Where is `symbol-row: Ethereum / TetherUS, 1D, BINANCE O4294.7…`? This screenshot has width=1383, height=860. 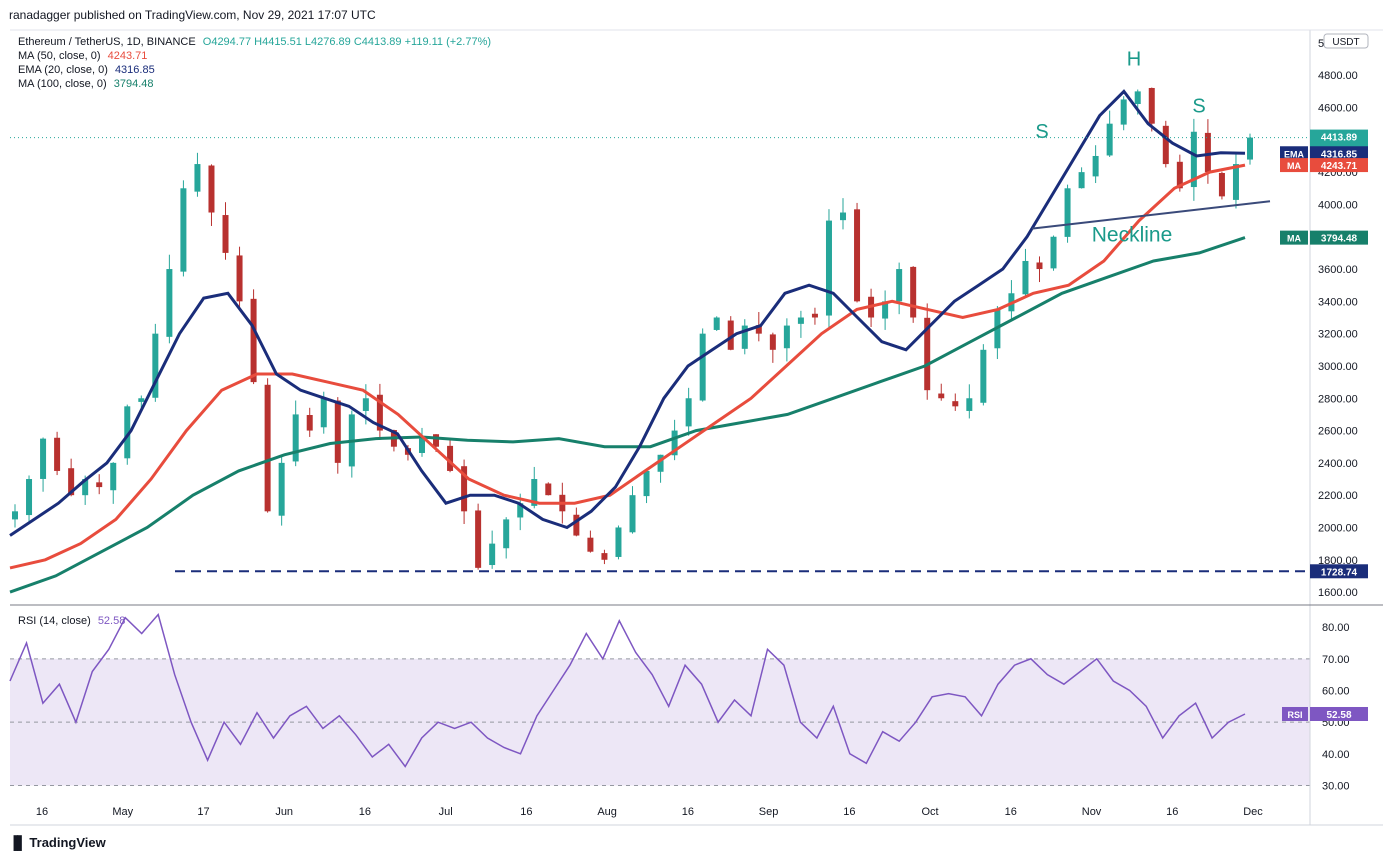 symbol-row: Ethereum / TetherUS, 1D, BINANCE O4294.7… is located at coordinates (254, 42).